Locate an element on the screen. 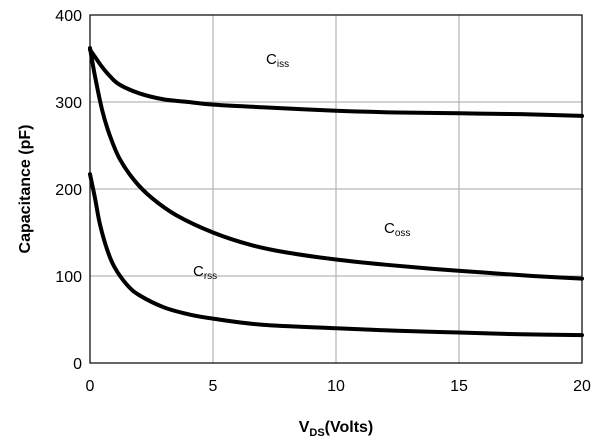 The height and width of the screenshot is (445, 601). y-tick-label-300: 300 is located at coordinates (68, 103).